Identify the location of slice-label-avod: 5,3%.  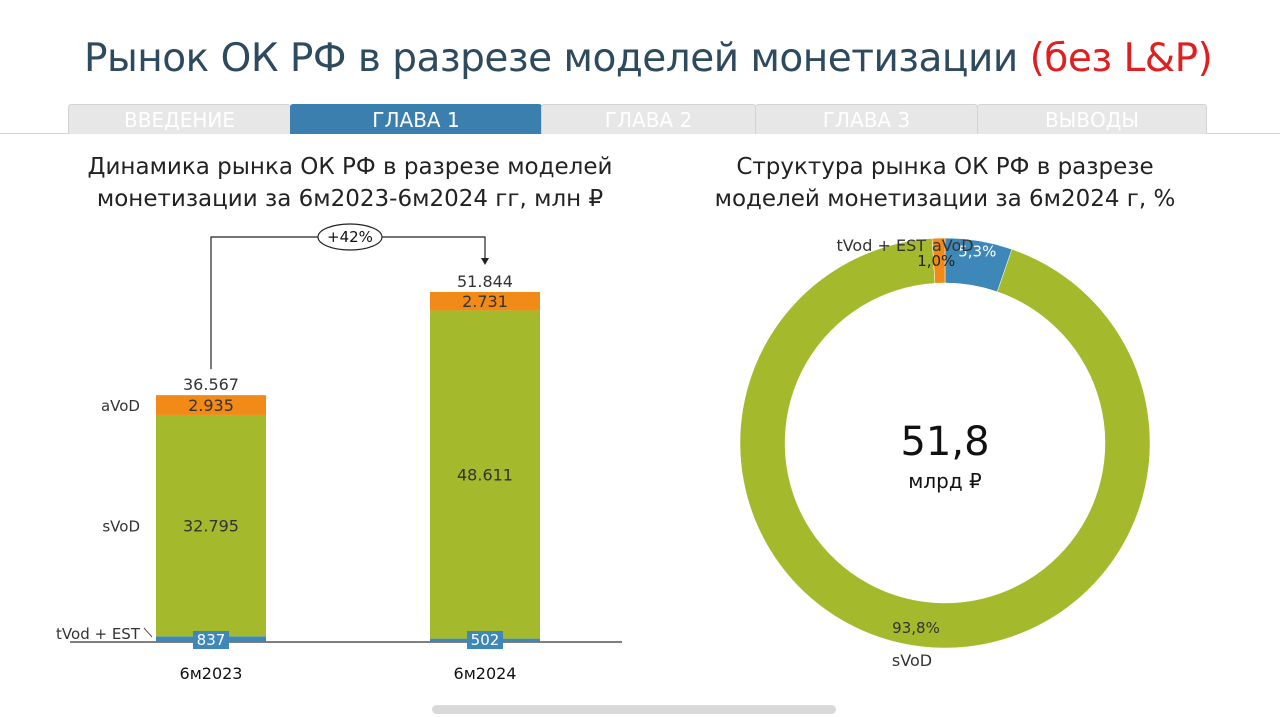
(977, 252).